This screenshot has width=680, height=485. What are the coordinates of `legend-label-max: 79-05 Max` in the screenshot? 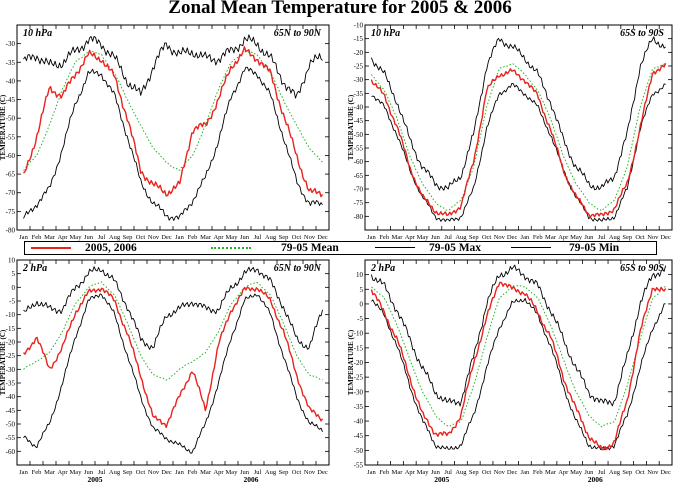 It's located at (455, 248).